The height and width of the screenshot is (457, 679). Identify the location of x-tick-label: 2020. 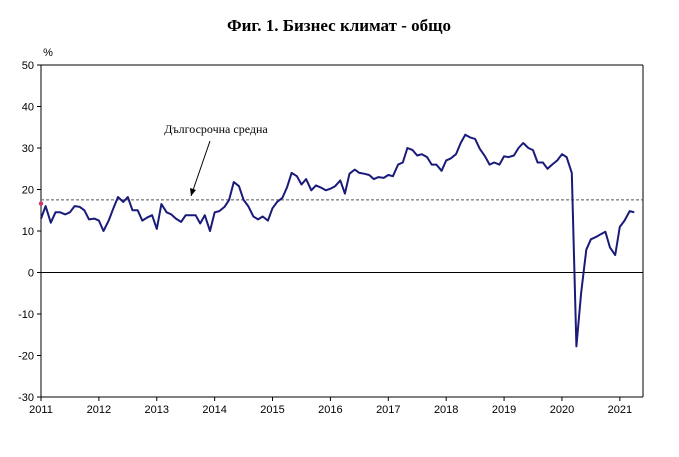
(562, 410).